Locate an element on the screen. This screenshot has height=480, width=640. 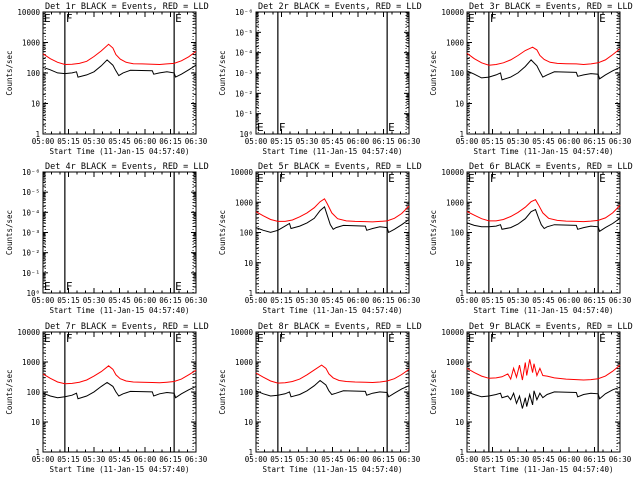
y-tick-label: 10⁻⁶ is located at coordinates (244, 12).